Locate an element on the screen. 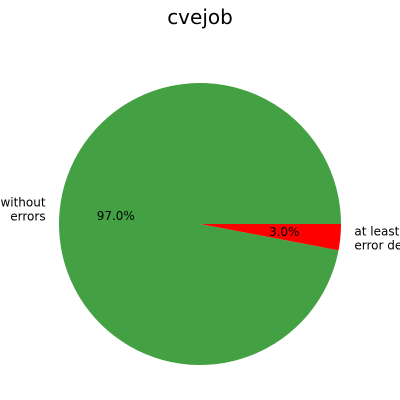 The image size is (400, 400). slice-label-without-errors: without errors is located at coordinates (22, 209).